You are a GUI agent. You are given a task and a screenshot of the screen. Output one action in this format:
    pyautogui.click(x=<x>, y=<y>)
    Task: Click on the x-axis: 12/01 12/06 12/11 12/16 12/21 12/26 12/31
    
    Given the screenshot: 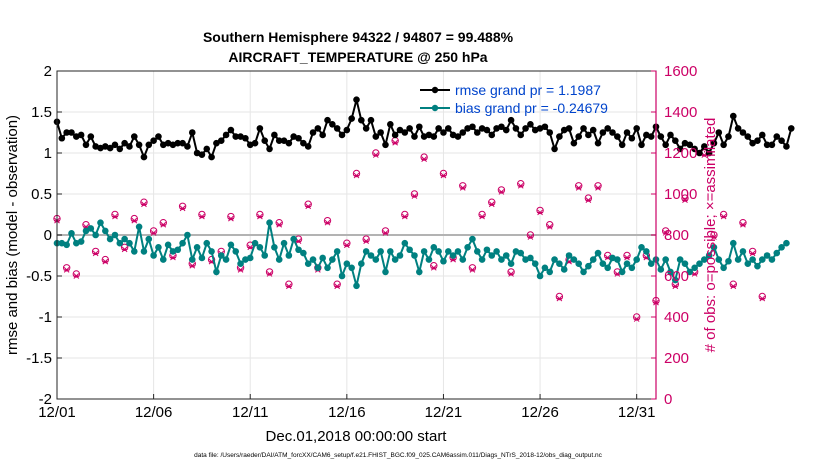 What is the action you would take?
    pyautogui.click(x=346, y=407)
    